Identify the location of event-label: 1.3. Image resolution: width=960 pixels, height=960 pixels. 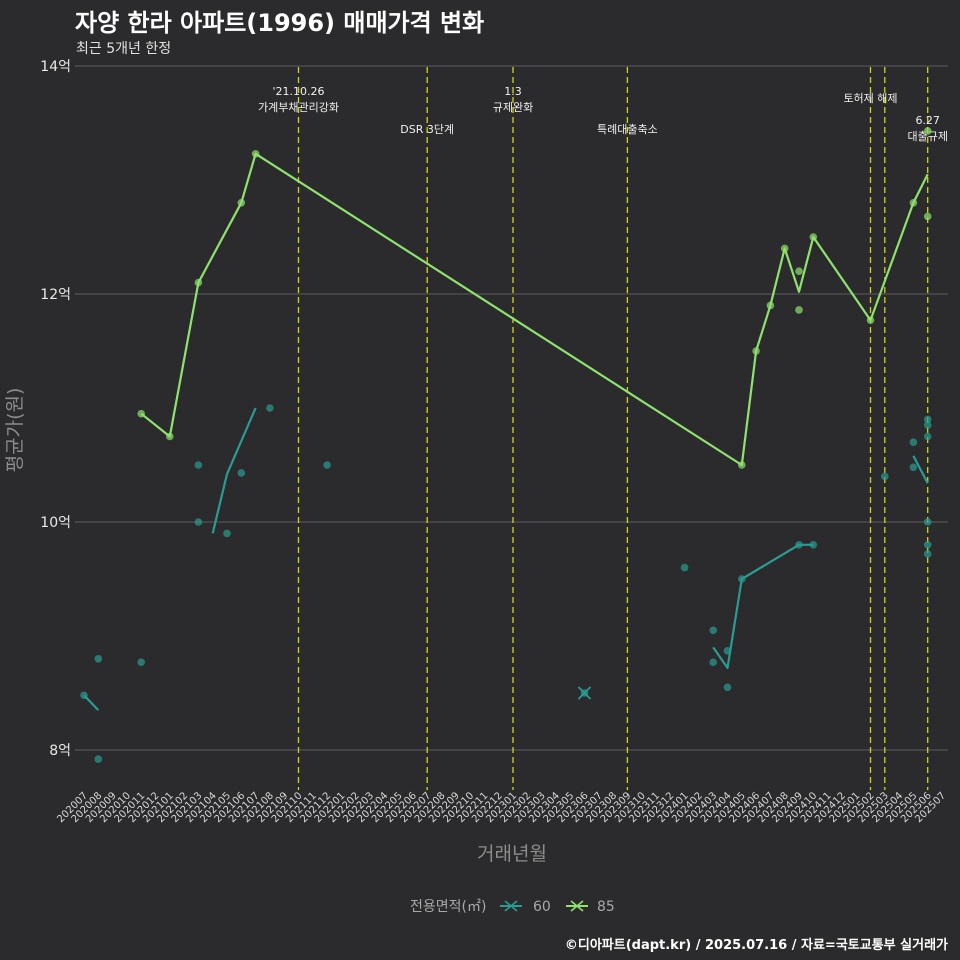
(513, 91).